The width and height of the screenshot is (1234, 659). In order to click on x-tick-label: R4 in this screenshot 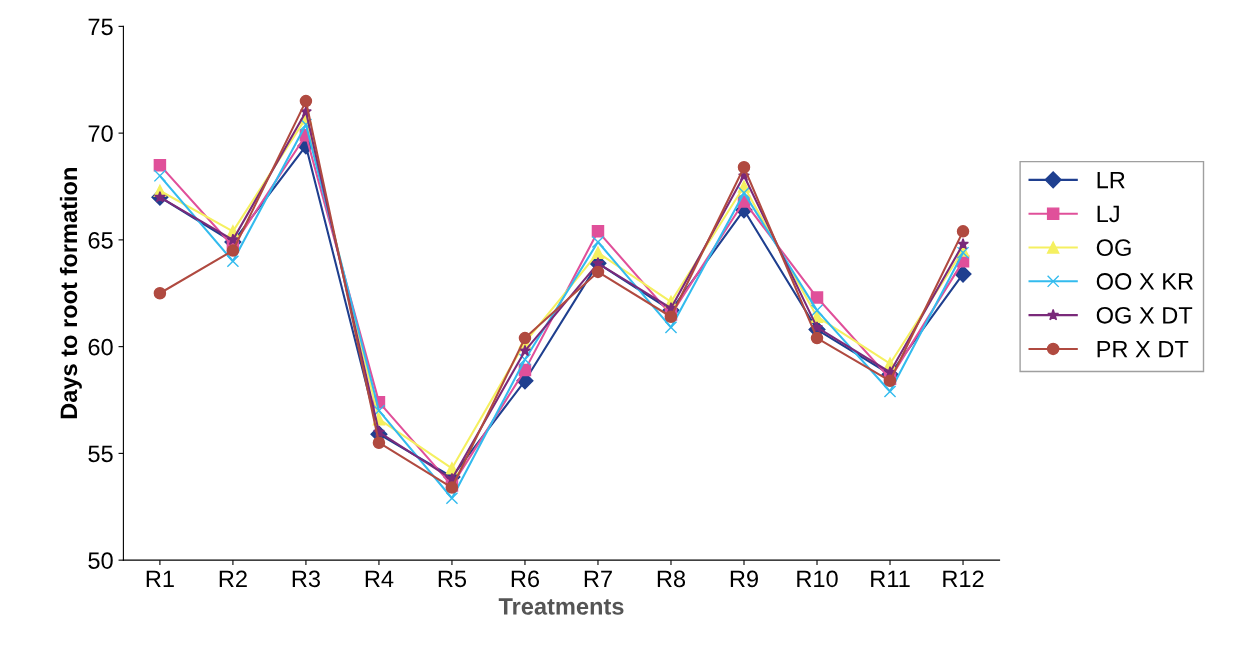, I will do `click(379, 578)`.